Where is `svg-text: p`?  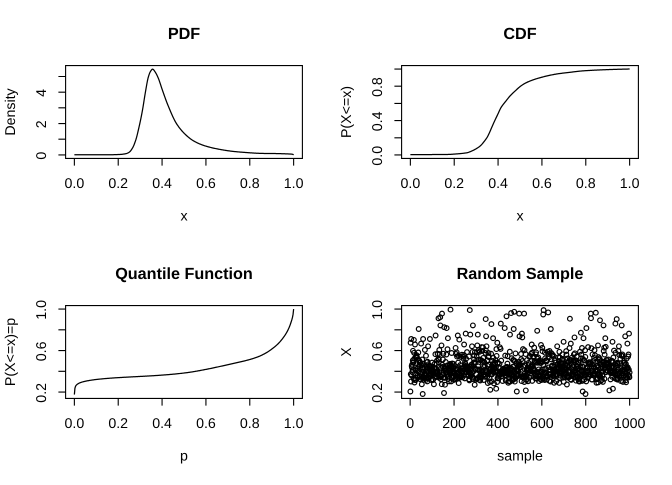
svg-text: p is located at coordinates (184, 457).